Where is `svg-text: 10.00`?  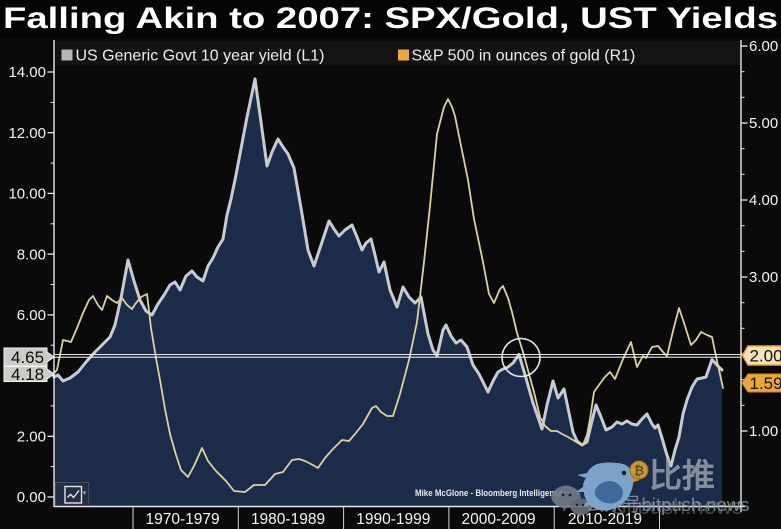
svg-text: 10.00 is located at coordinates (27, 194).